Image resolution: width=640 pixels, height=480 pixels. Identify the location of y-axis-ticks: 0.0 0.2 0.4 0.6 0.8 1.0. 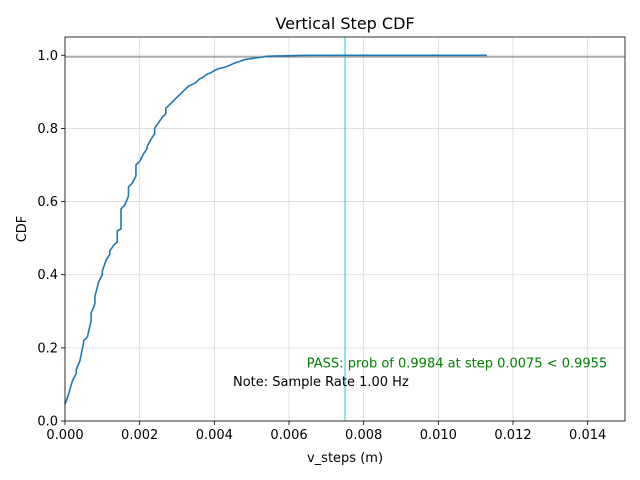
(51, 239).